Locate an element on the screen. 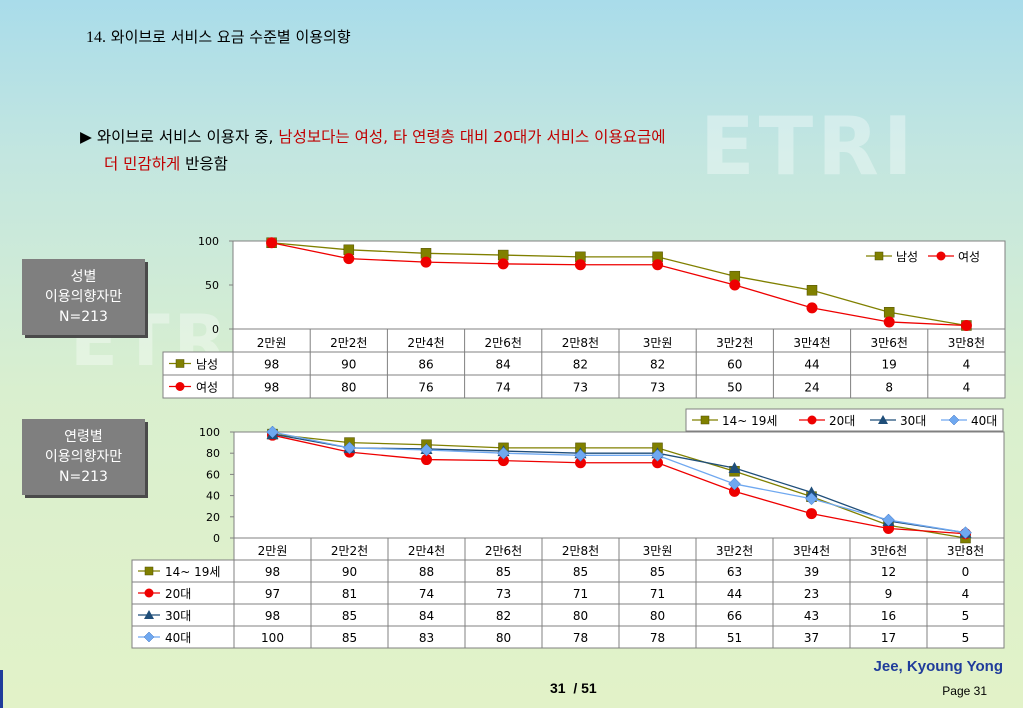 The height and width of the screenshot is (708, 1023). title-number: 14. is located at coordinates (96, 37).